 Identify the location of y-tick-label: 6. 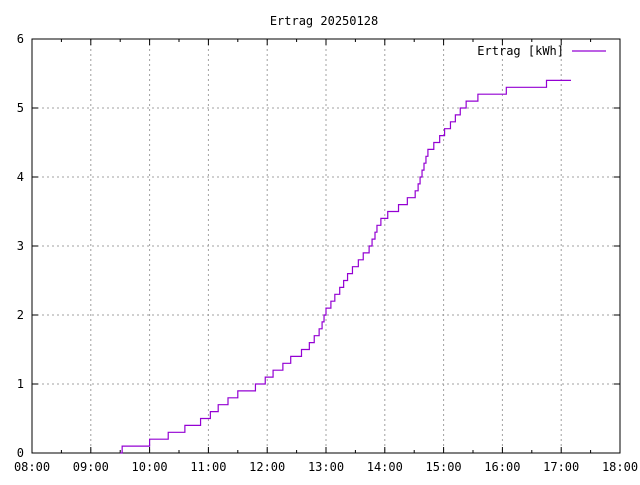
(20, 39).